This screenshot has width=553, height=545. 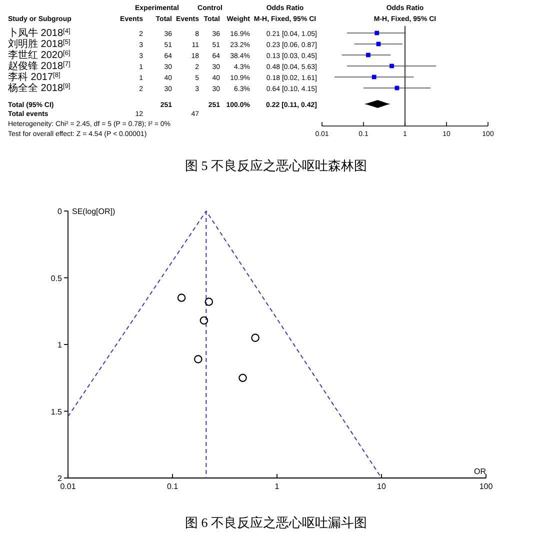 What do you see at coordinates (39, 88) in the screenshot?
I see `category-label: 杨全全 2018$^{[9]}$` at bounding box center [39, 88].